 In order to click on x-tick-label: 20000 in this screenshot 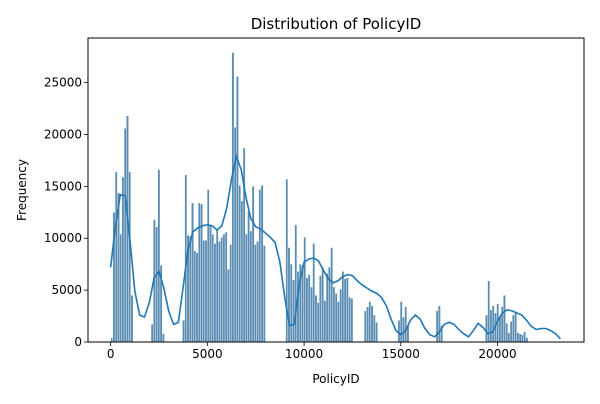, I will do `click(497, 354)`.